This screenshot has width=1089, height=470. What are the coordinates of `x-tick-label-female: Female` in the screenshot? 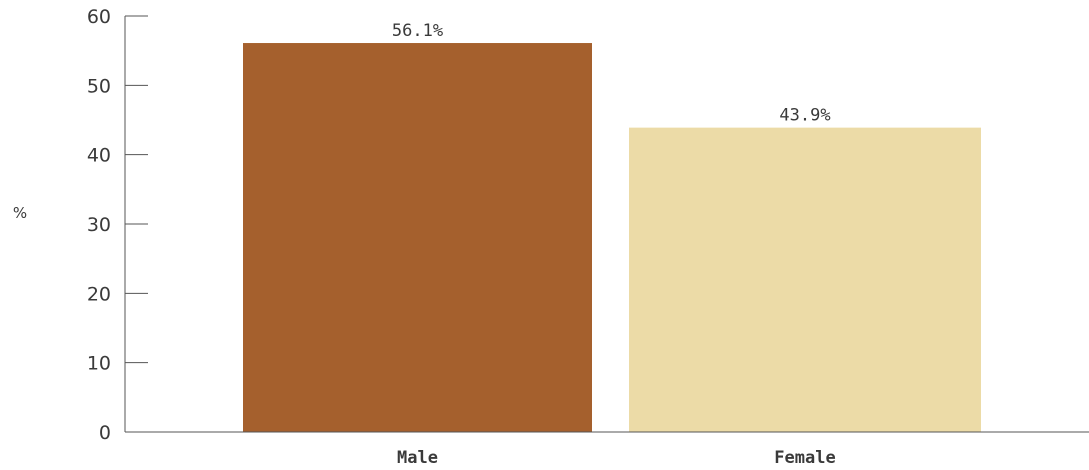 It's located at (804, 458).